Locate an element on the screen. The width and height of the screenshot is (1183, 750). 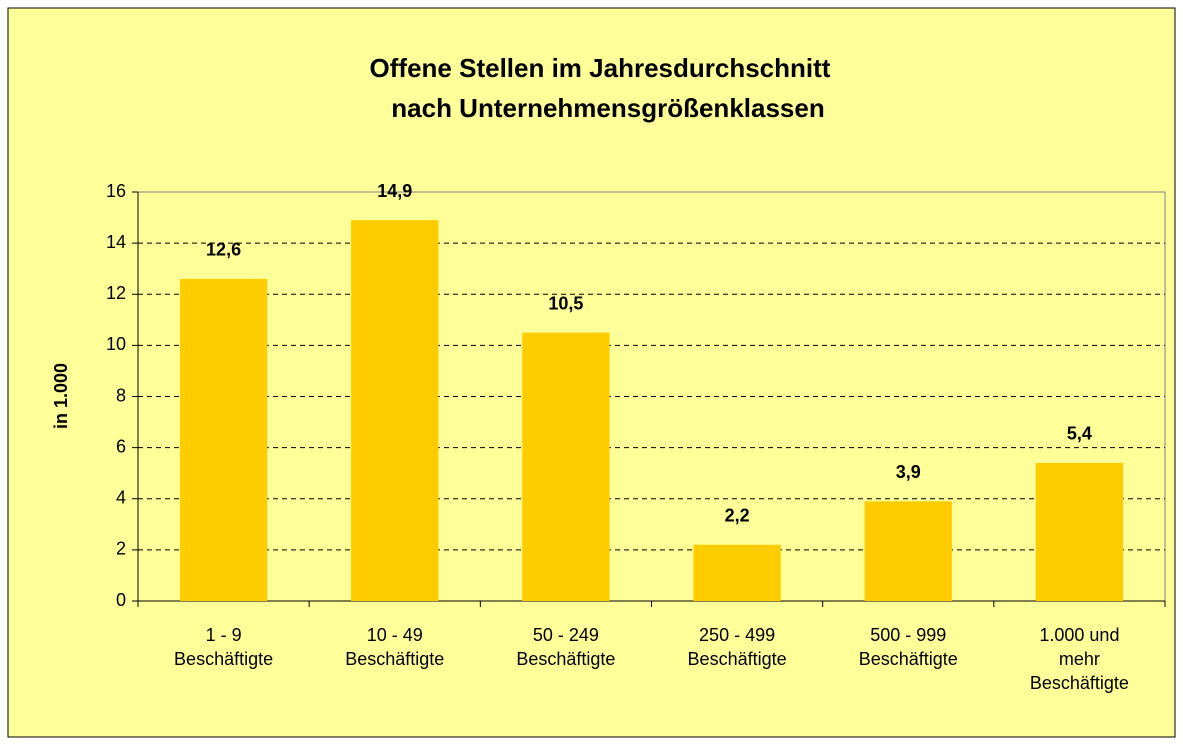
y-tick-label: 12 is located at coordinates (116, 293).